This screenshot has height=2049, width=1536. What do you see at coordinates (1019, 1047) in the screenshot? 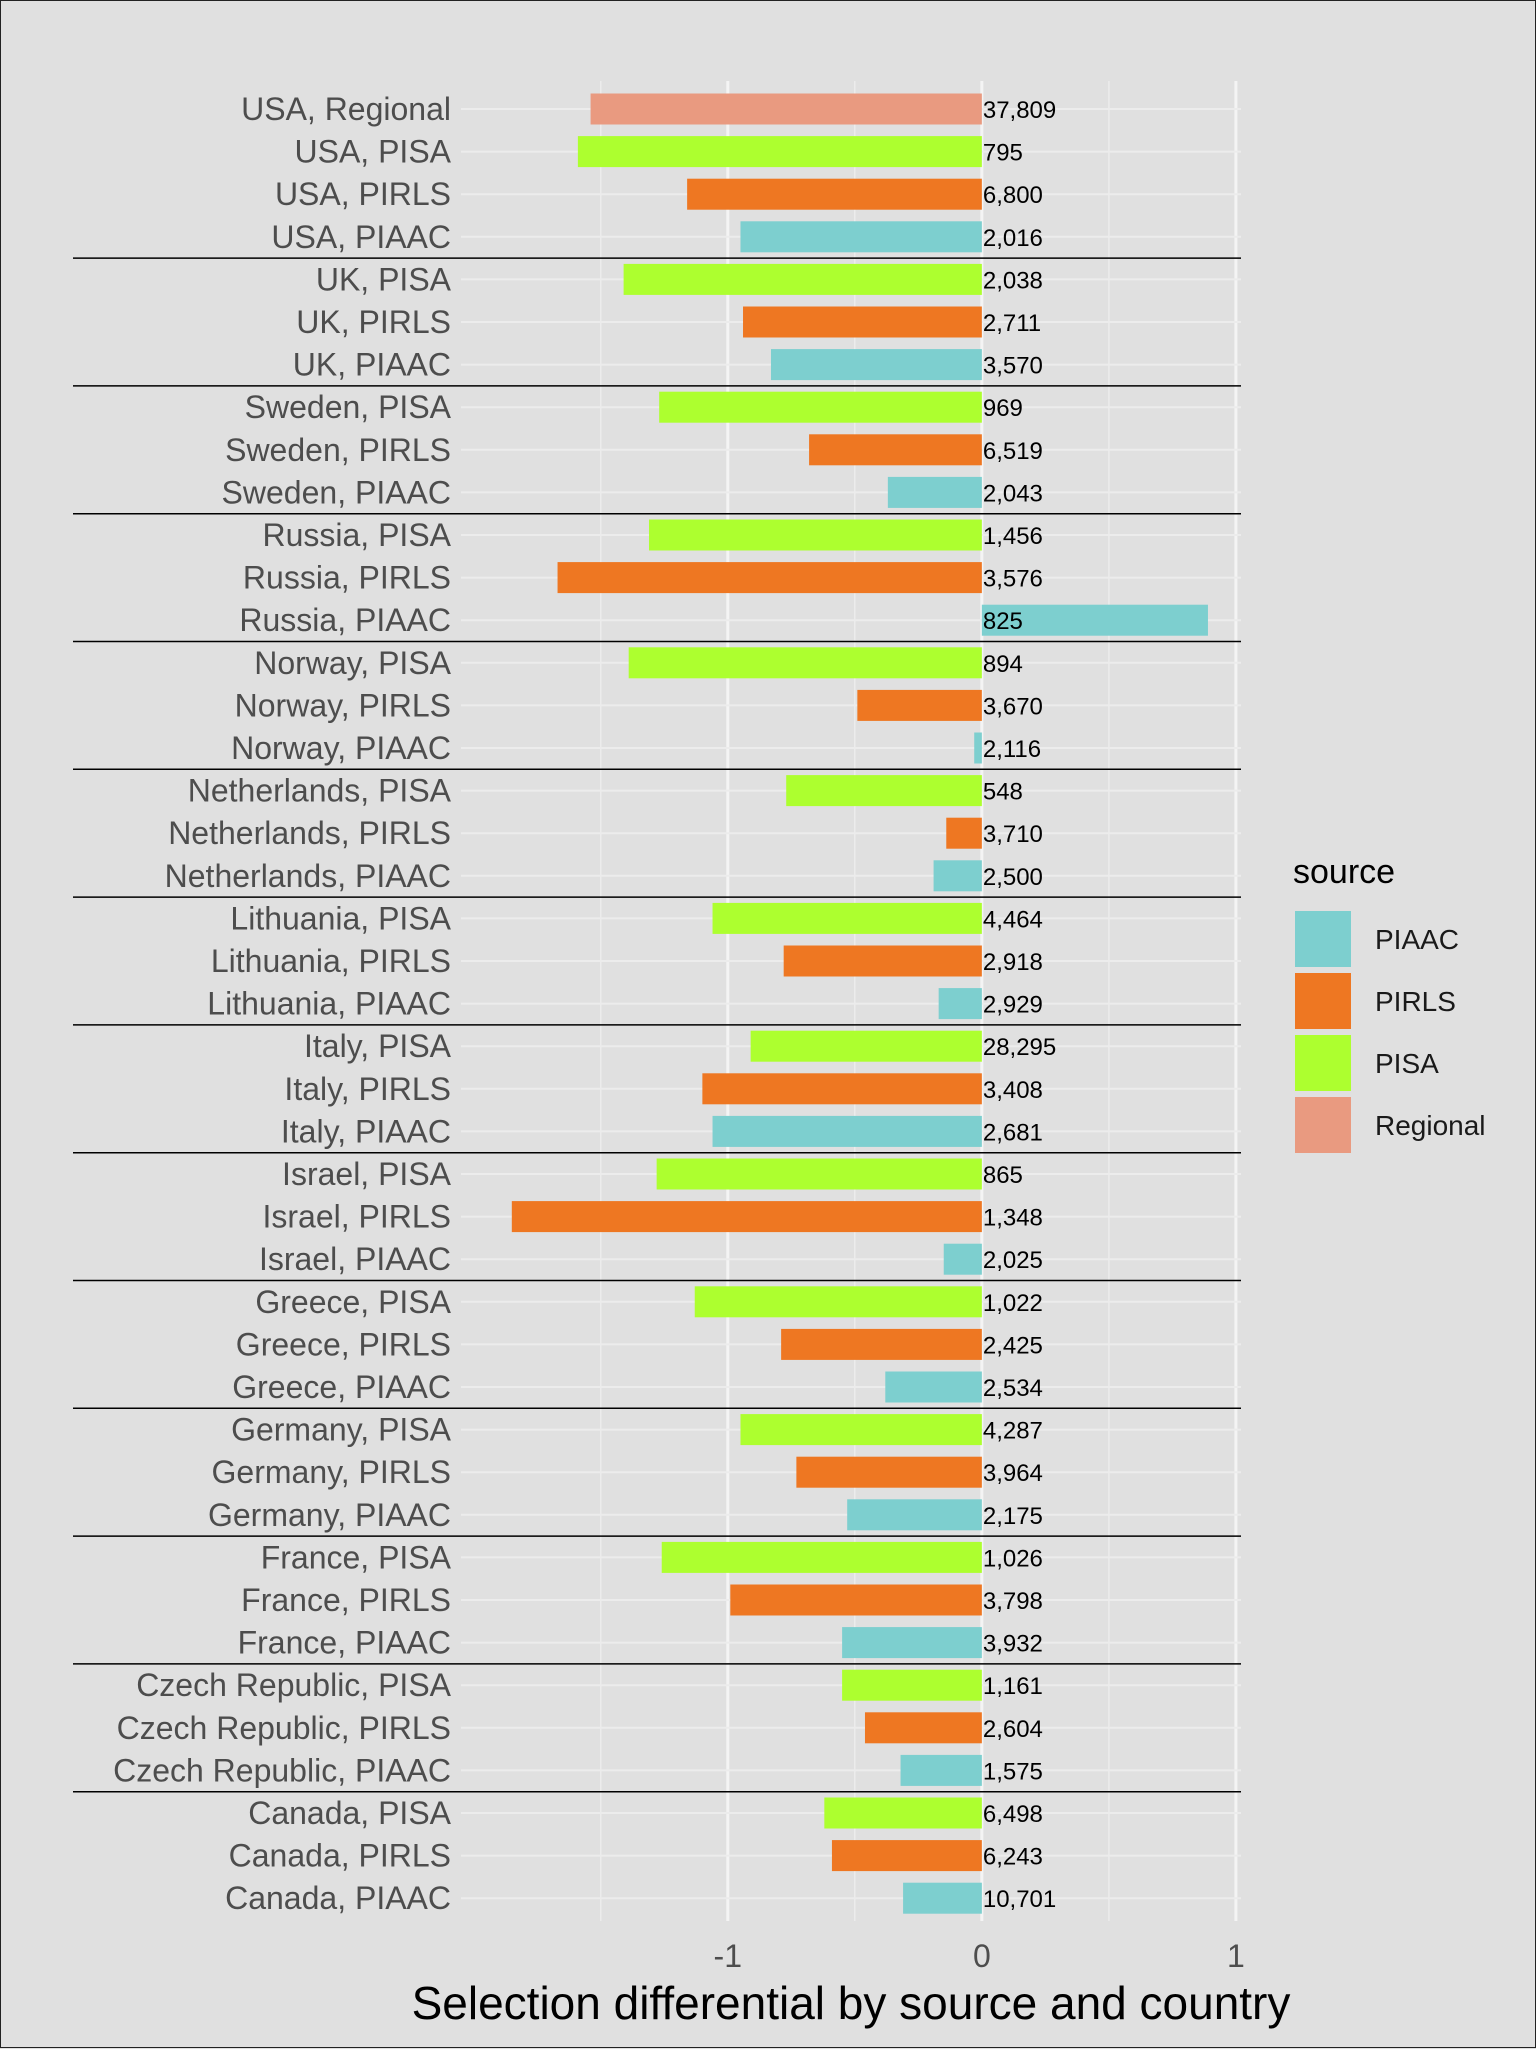
I see `sample-size-label: 28,295` at bounding box center [1019, 1047].